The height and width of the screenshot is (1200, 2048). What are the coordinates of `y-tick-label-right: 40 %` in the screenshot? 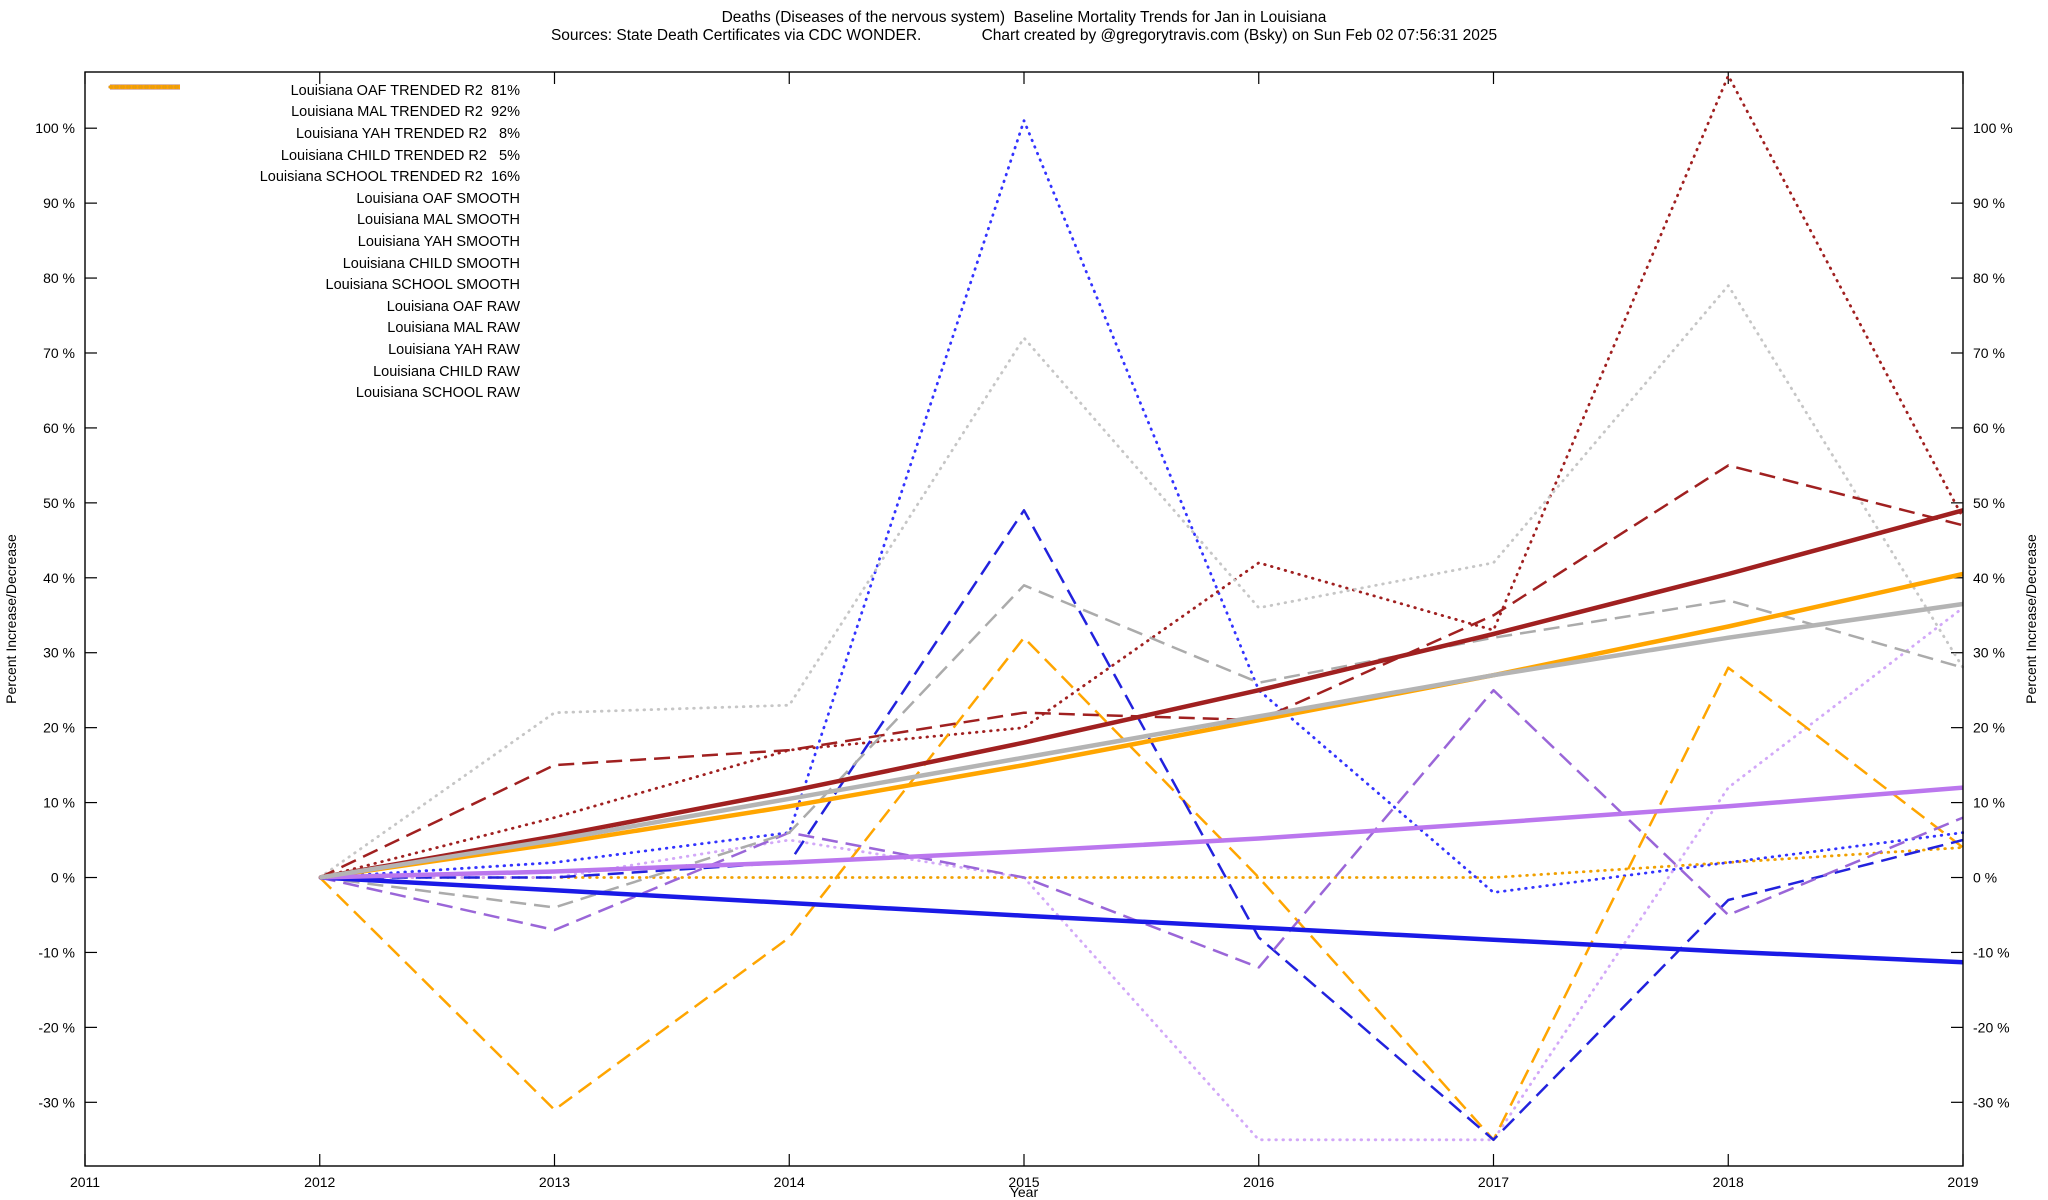 It's located at (1989, 578).